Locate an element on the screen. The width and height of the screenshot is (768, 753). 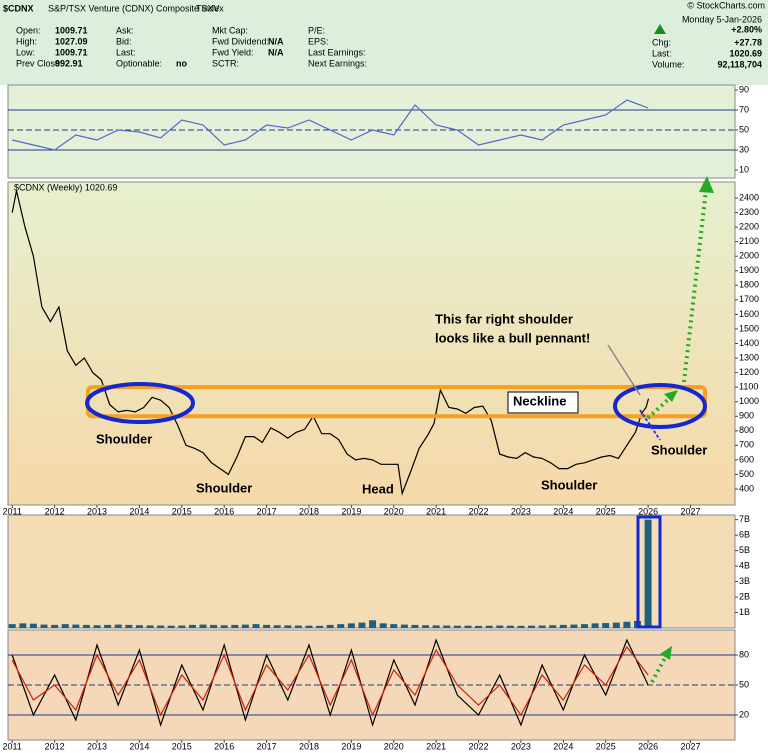
y-tick-label: 900 is located at coordinates (746, 416).